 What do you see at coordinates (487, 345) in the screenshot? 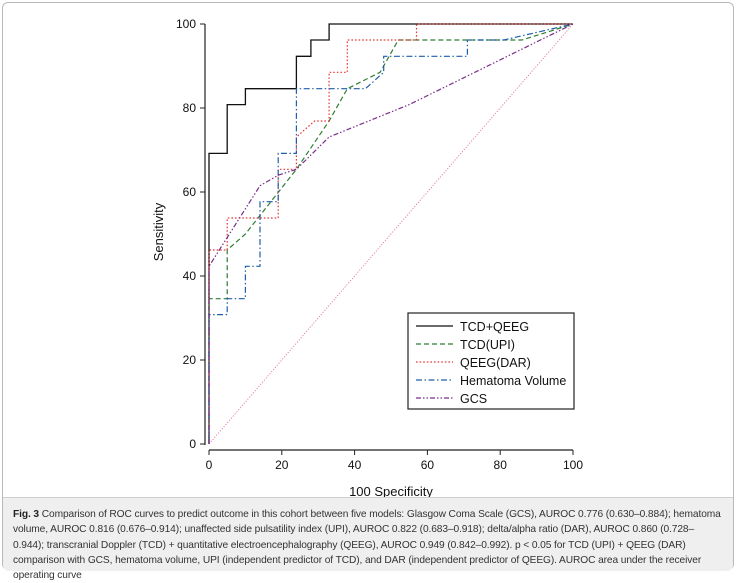
I see `legend-entry-label: TCD(UPI)` at bounding box center [487, 345].